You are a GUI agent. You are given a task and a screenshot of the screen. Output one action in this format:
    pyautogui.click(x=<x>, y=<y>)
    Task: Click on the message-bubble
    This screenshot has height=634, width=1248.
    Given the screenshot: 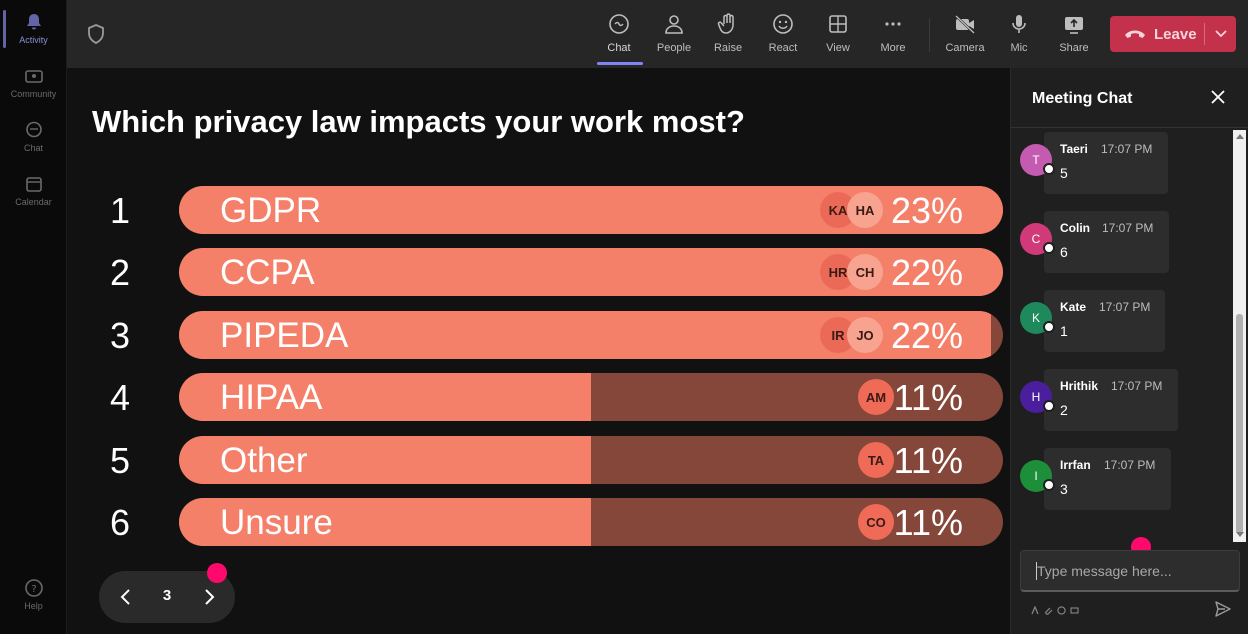 What is the action you would take?
    pyautogui.click(x=1107, y=479)
    